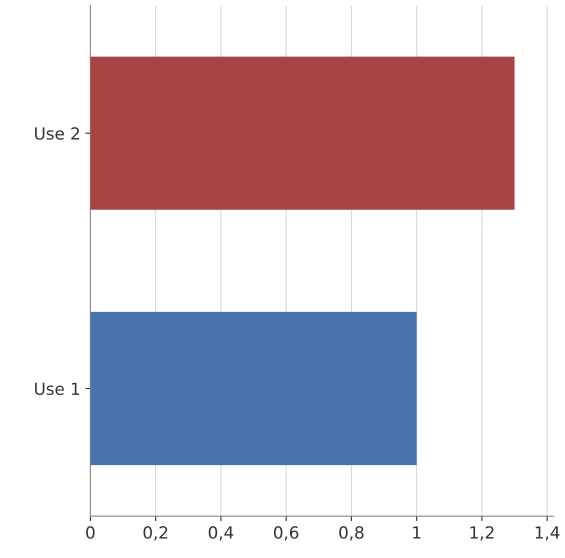 The width and height of the screenshot is (565, 558). I want to click on x-tick-label: 0,2, so click(156, 533).